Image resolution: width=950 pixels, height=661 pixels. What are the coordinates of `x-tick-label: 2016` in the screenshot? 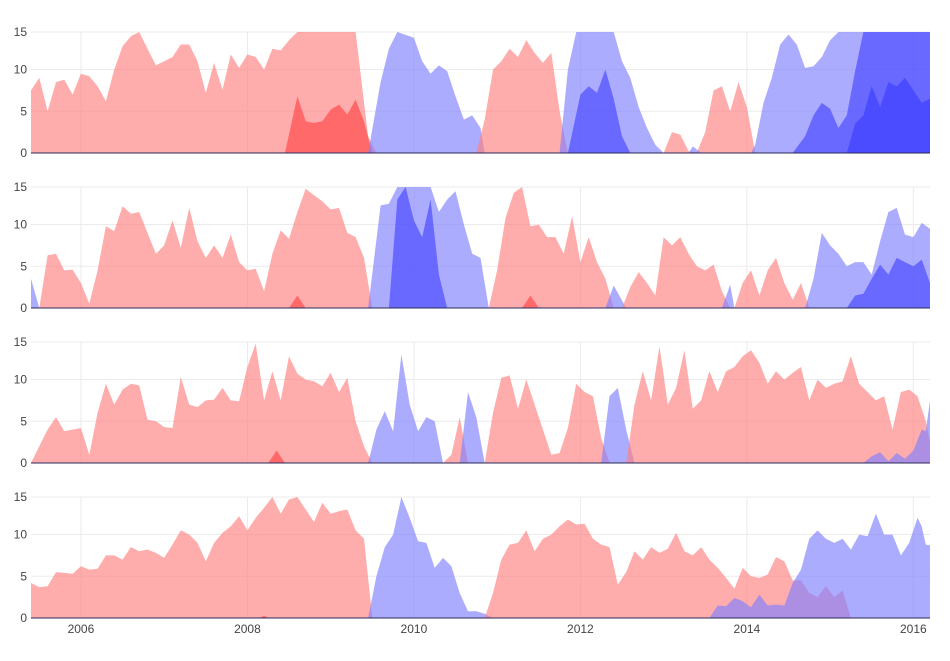 It's located at (913, 629).